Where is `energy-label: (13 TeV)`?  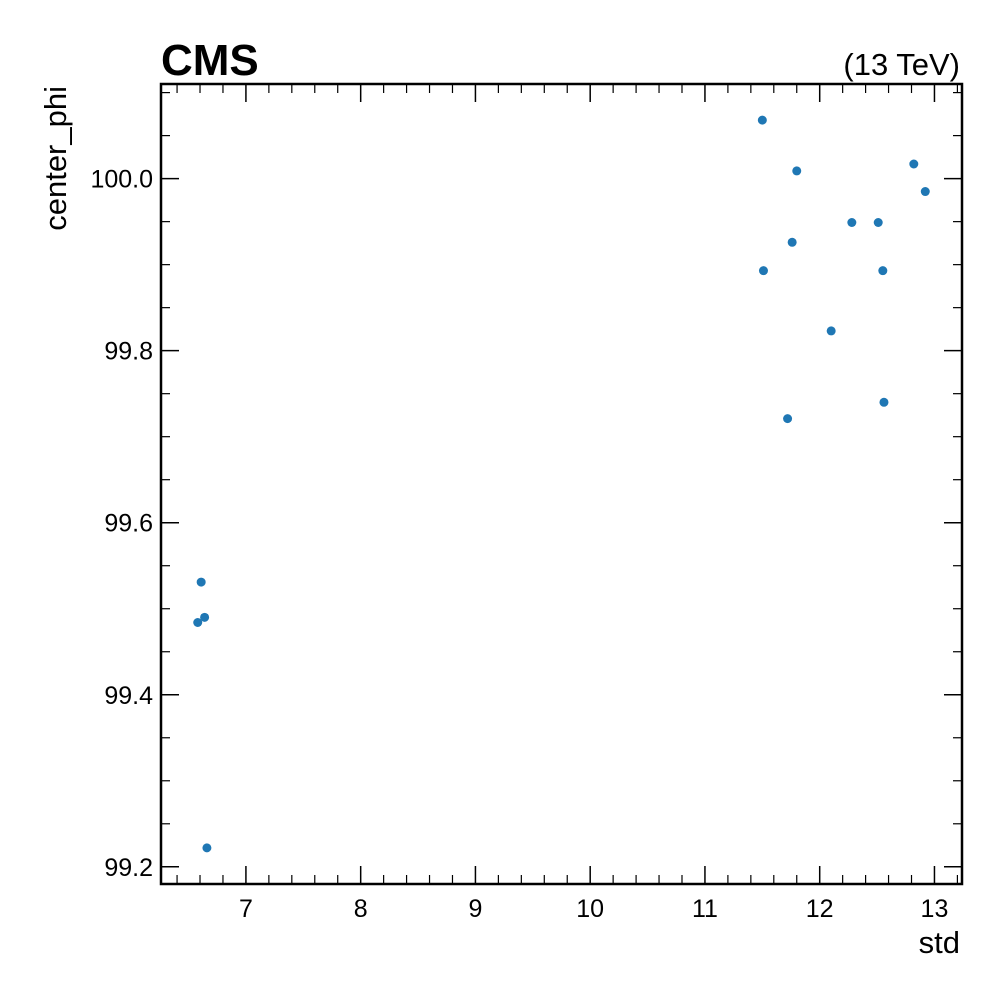
energy-label: (13 TeV) is located at coordinates (901, 64).